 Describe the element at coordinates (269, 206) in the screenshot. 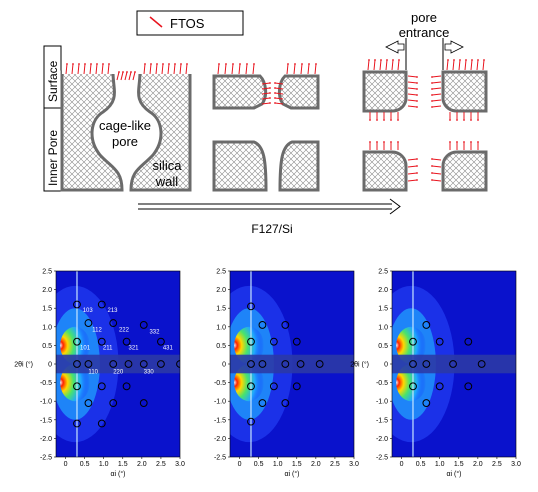

I see `f127-arrow` at that location.